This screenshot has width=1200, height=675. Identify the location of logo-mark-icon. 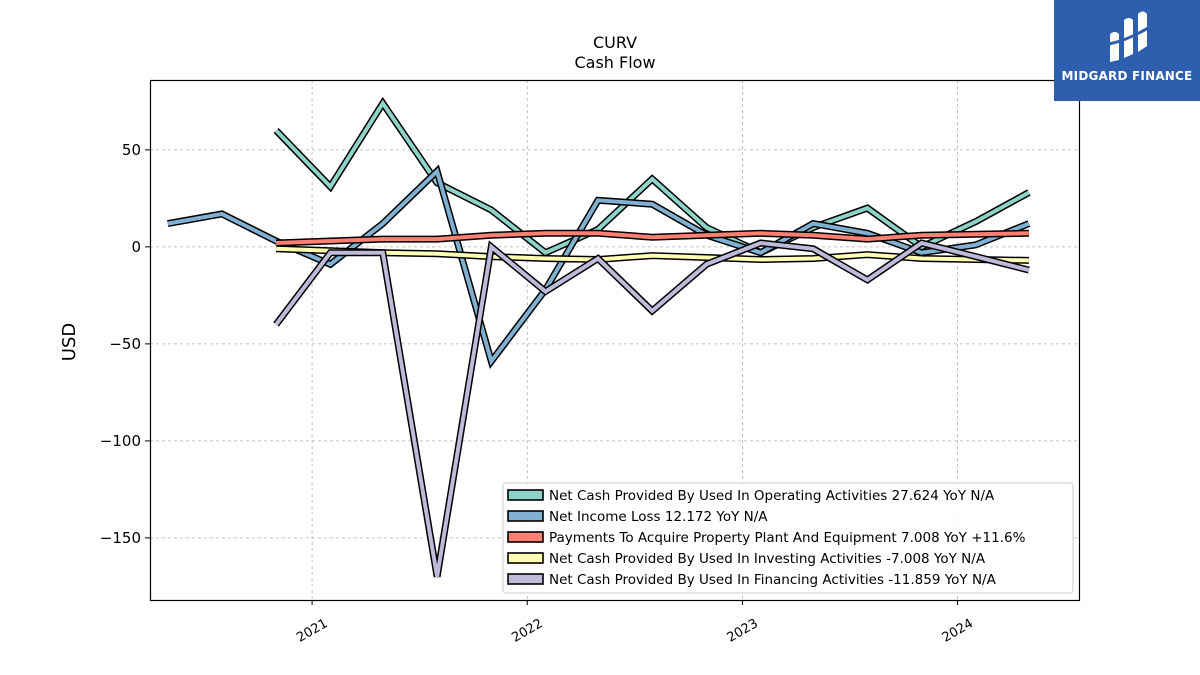
(1128, 36).